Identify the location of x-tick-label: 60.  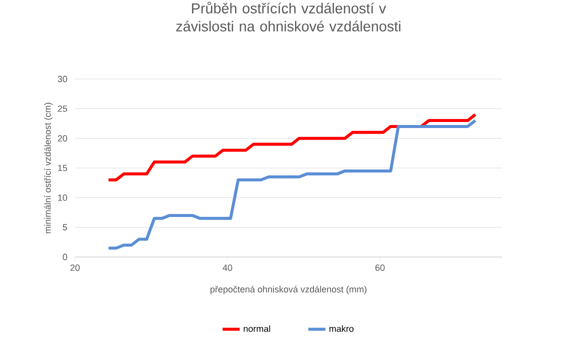
(380, 267).